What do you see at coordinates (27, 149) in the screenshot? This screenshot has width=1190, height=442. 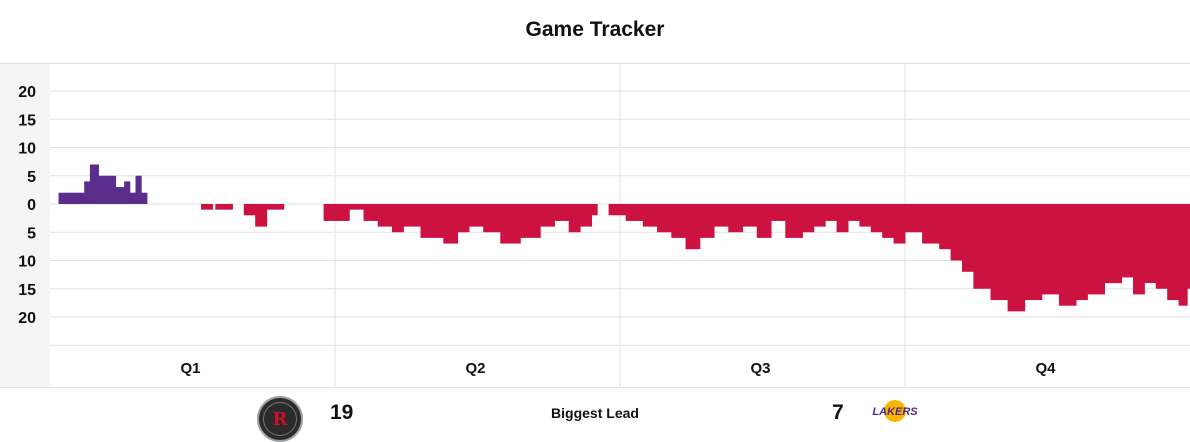 I see `y-tick-label: 10` at bounding box center [27, 149].